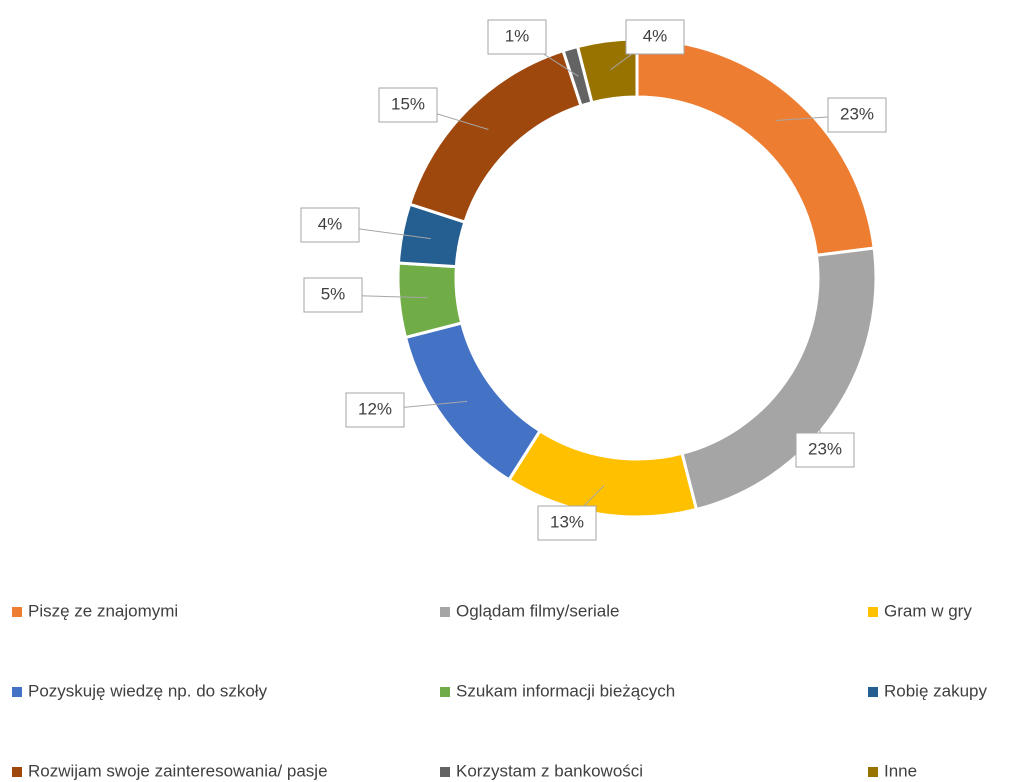 The height and width of the screenshot is (782, 1017). What do you see at coordinates (148, 690) in the screenshot?
I see `legend-label: Pozyskuję wiedzę np. do szkoły` at bounding box center [148, 690].